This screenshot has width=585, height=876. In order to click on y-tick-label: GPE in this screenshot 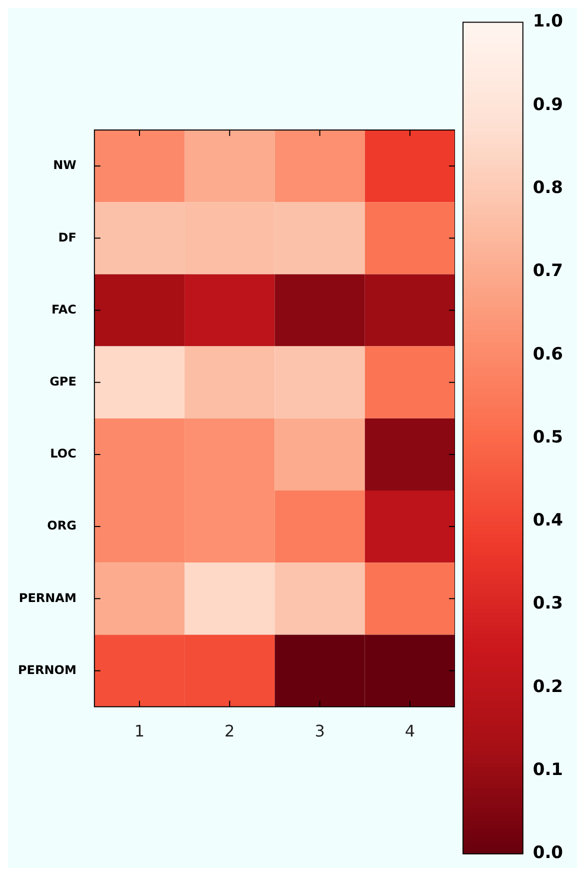, I will do `click(63, 381)`.